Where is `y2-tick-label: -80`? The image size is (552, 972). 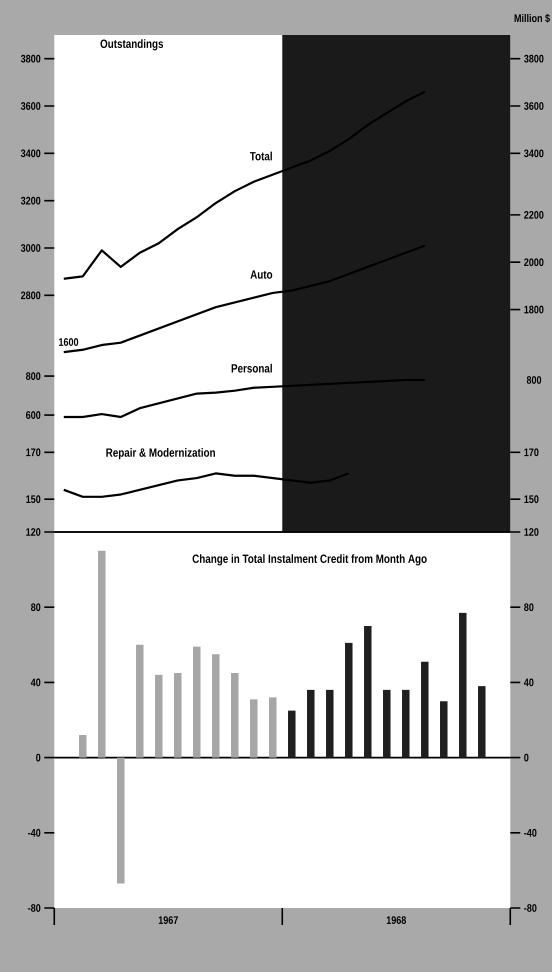 y2-tick-label: -80 is located at coordinates (530, 908).